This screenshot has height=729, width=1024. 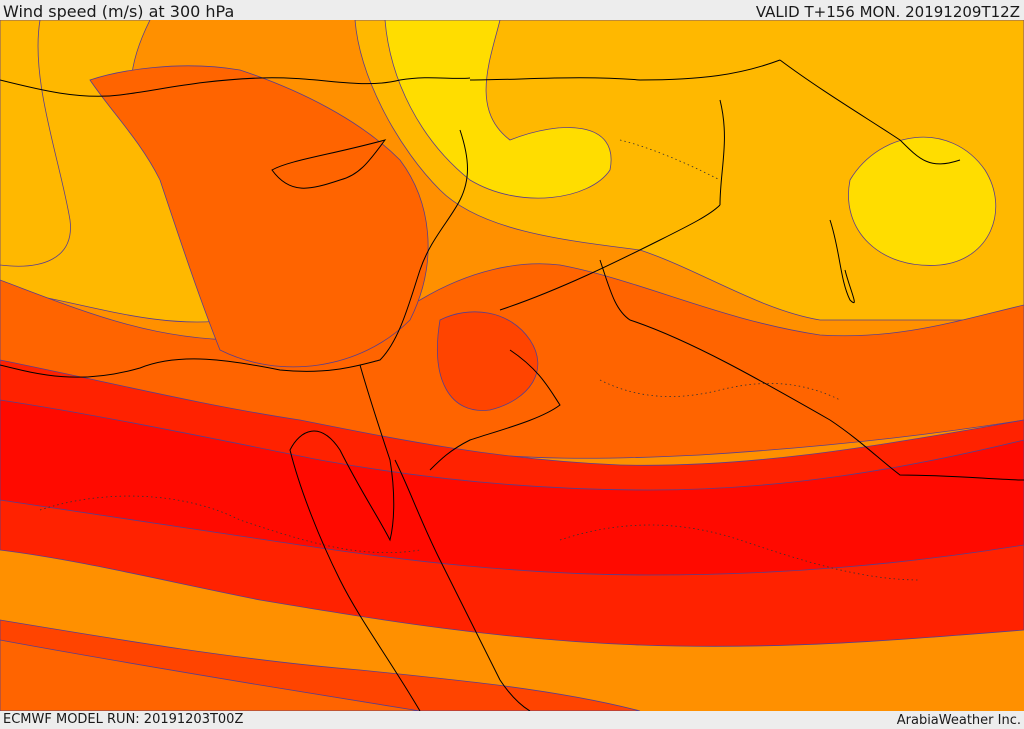 What do you see at coordinates (842, 261) in the screenshot?
I see `coastline-persian-gulf` at bounding box center [842, 261].